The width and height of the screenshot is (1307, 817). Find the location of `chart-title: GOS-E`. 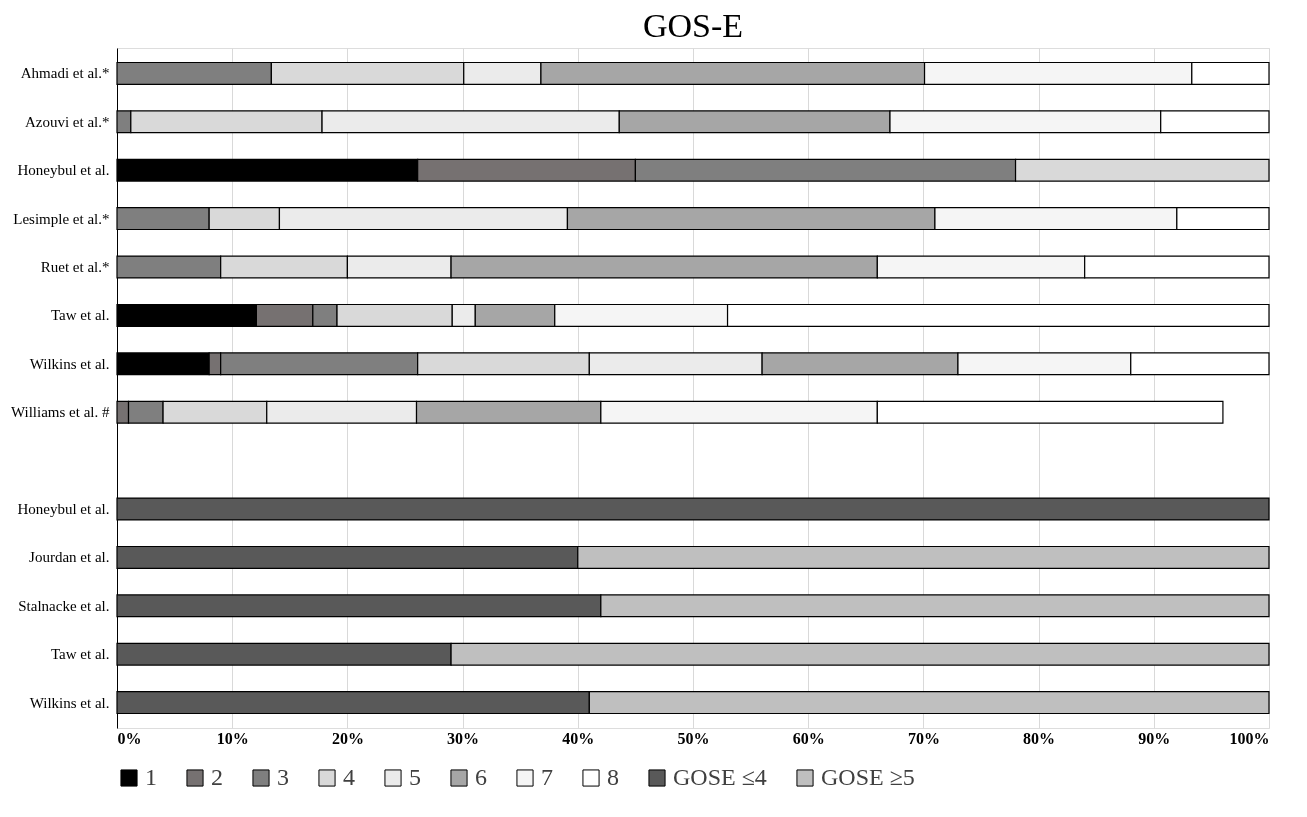

chart-title: GOS-E is located at coordinates (693, 25).